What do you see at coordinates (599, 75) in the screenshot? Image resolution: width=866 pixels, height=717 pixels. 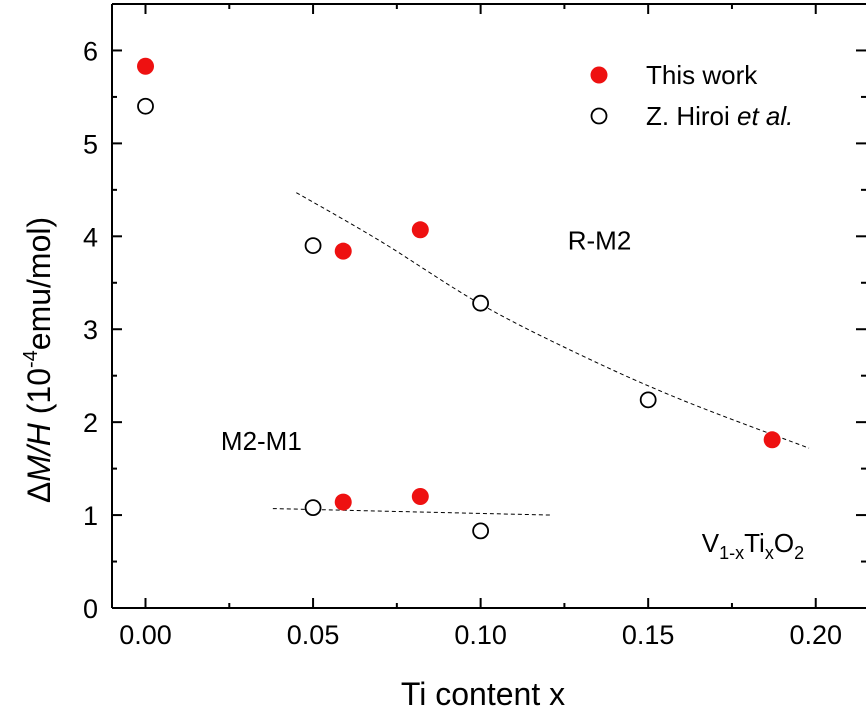 I see `legend-marker-this-work` at bounding box center [599, 75].